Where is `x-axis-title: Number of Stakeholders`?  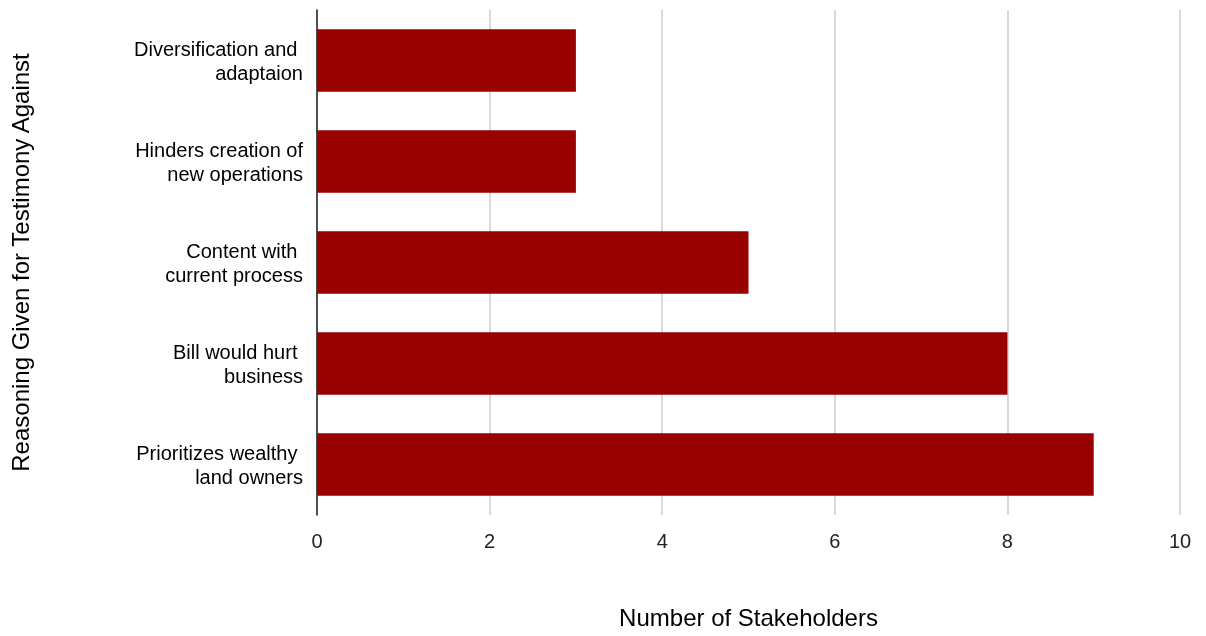 x-axis-title: Number of Stakeholders is located at coordinates (748, 617).